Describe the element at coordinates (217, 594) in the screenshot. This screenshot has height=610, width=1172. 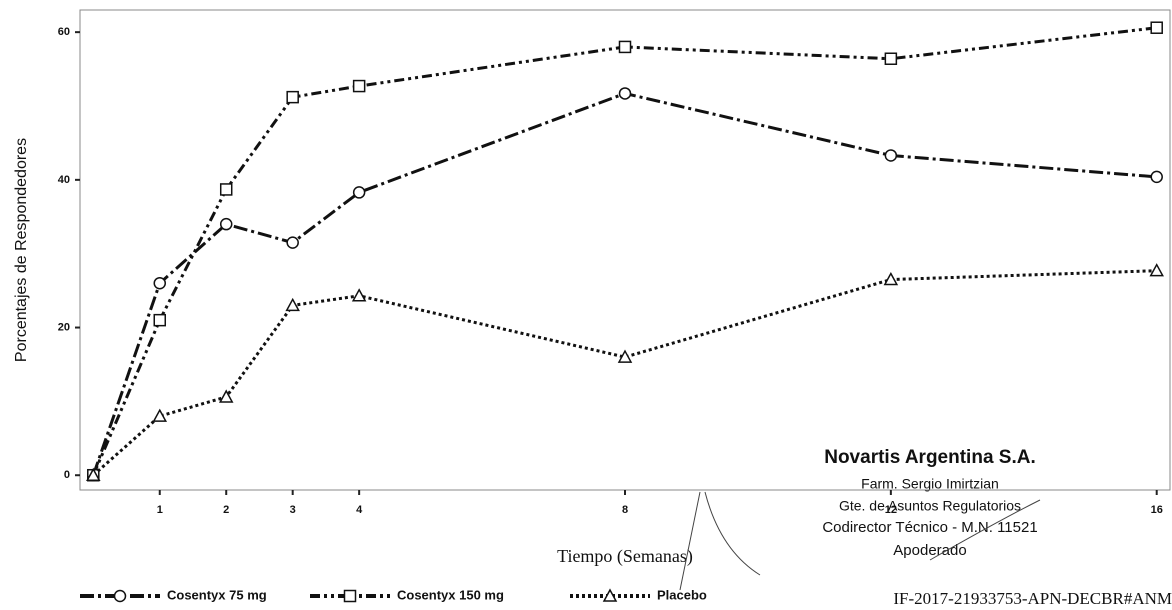
I see `legend-label: Cosentyx 75 mg` at that location.